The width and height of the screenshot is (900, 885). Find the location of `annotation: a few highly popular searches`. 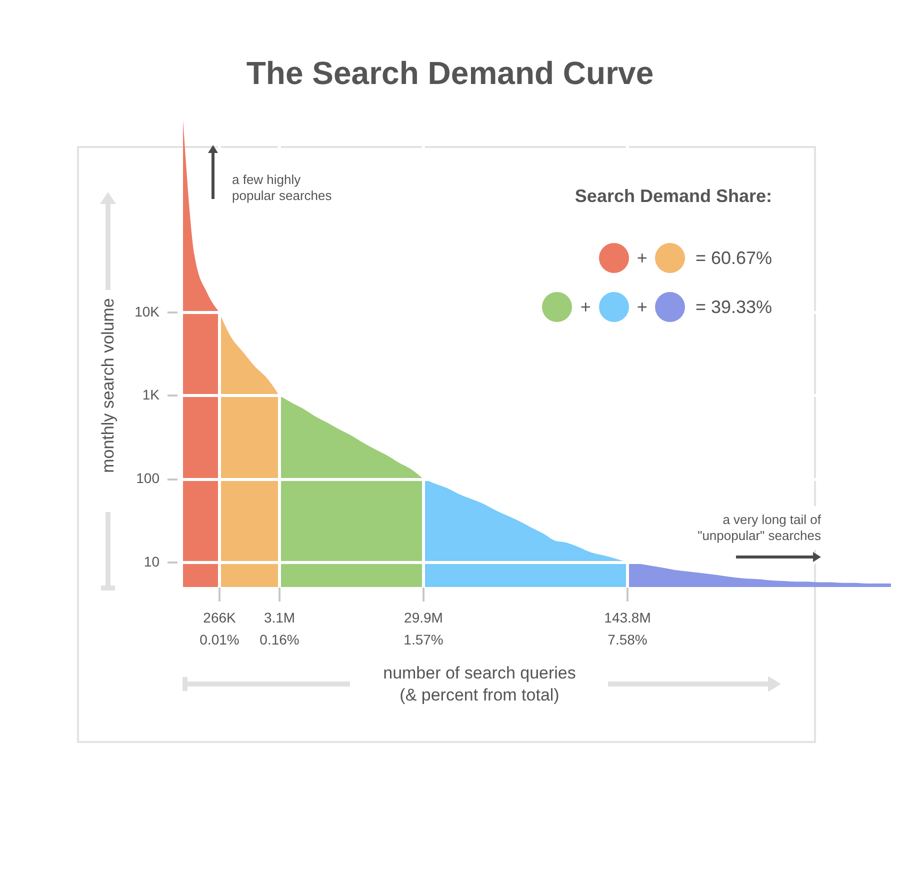

annotation: a few highly popular searches is located at coordinates (282, 188).